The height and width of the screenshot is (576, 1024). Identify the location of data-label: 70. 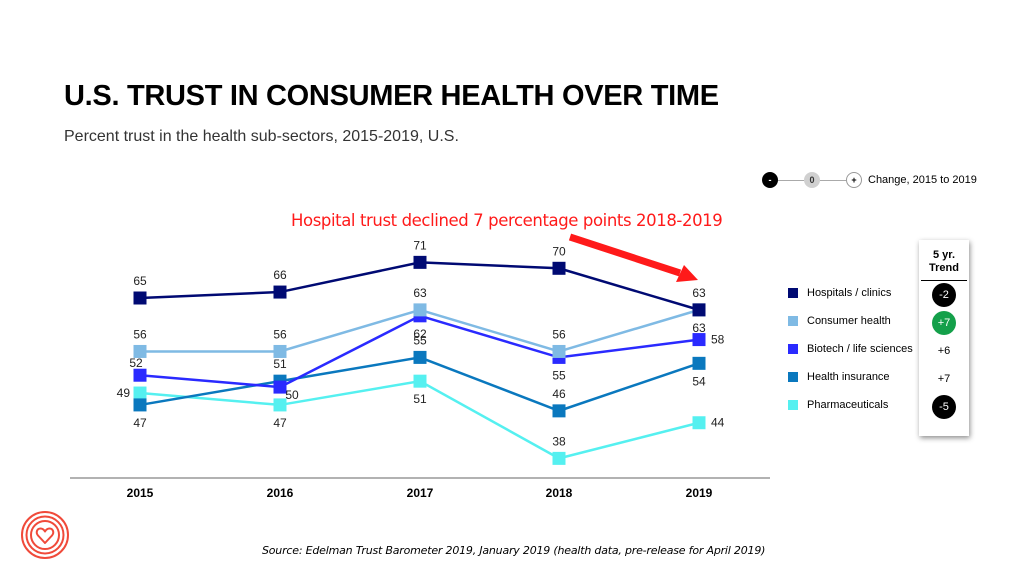
(559, 251).